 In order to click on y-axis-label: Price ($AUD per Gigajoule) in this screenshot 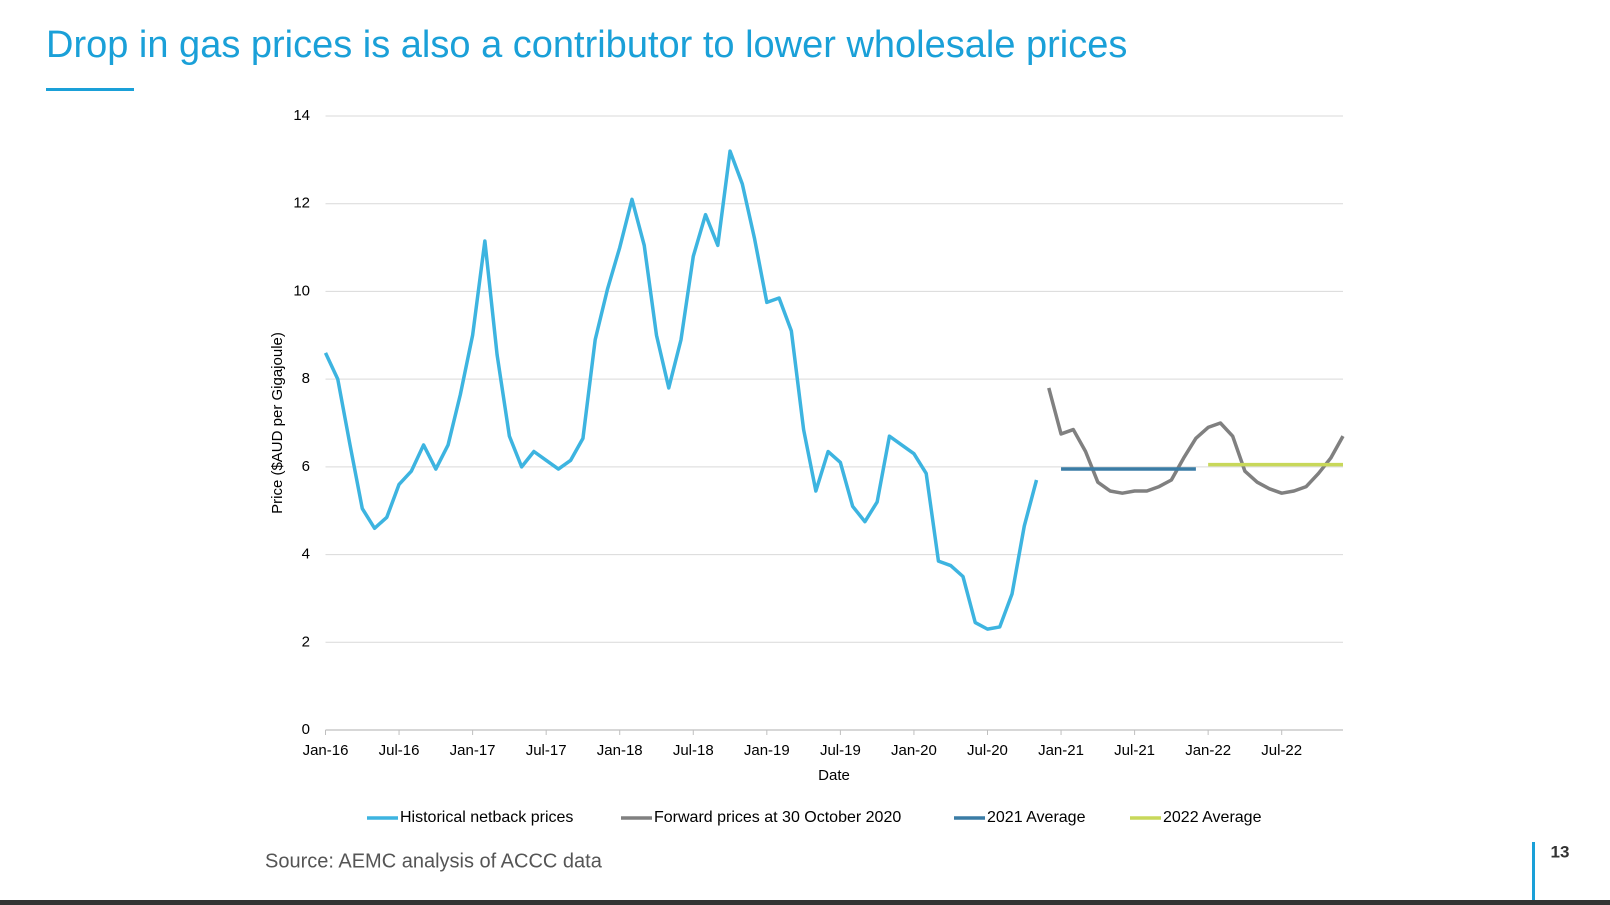, I will do `click(277, 423)`.